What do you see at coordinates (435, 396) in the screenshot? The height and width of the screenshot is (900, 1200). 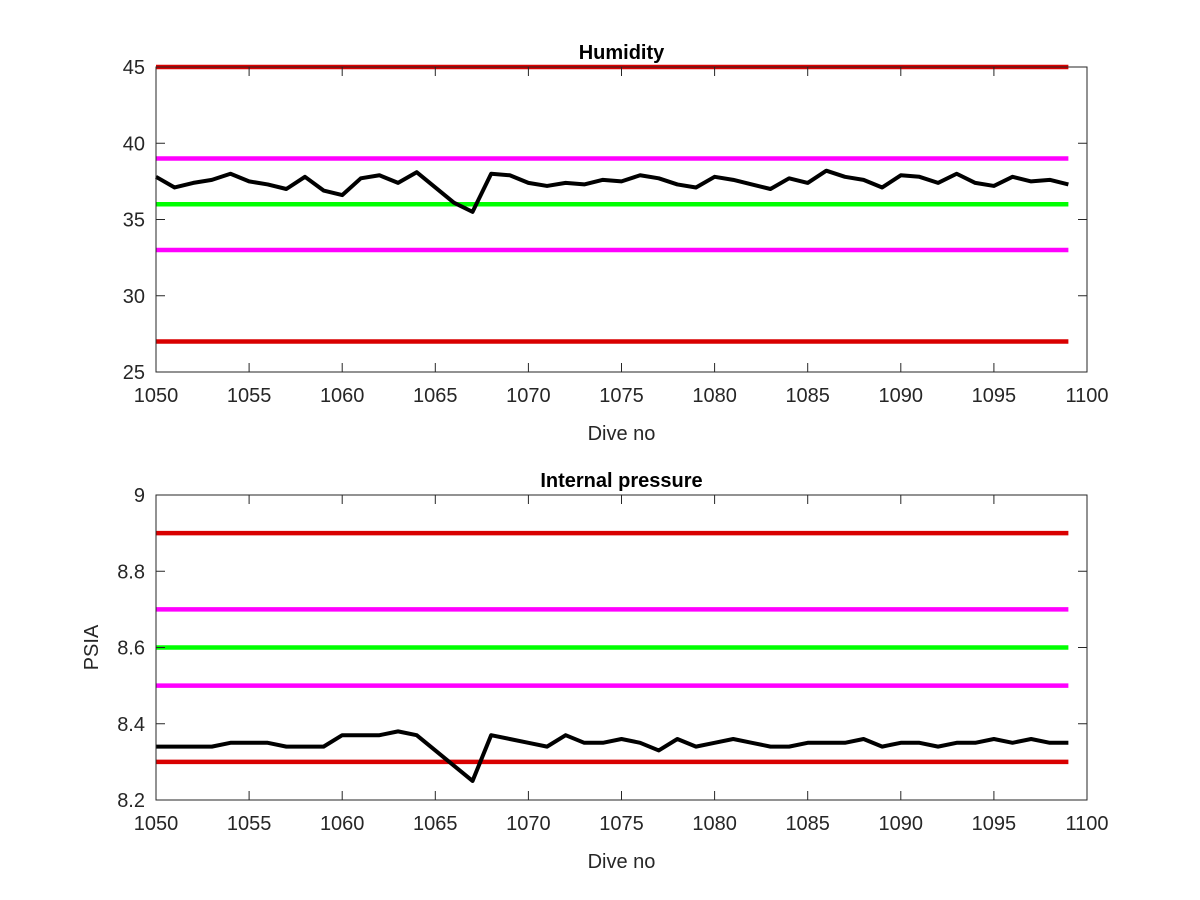 I see `humidity-x-tick-label: 1065` at bounding box center [435, 396].